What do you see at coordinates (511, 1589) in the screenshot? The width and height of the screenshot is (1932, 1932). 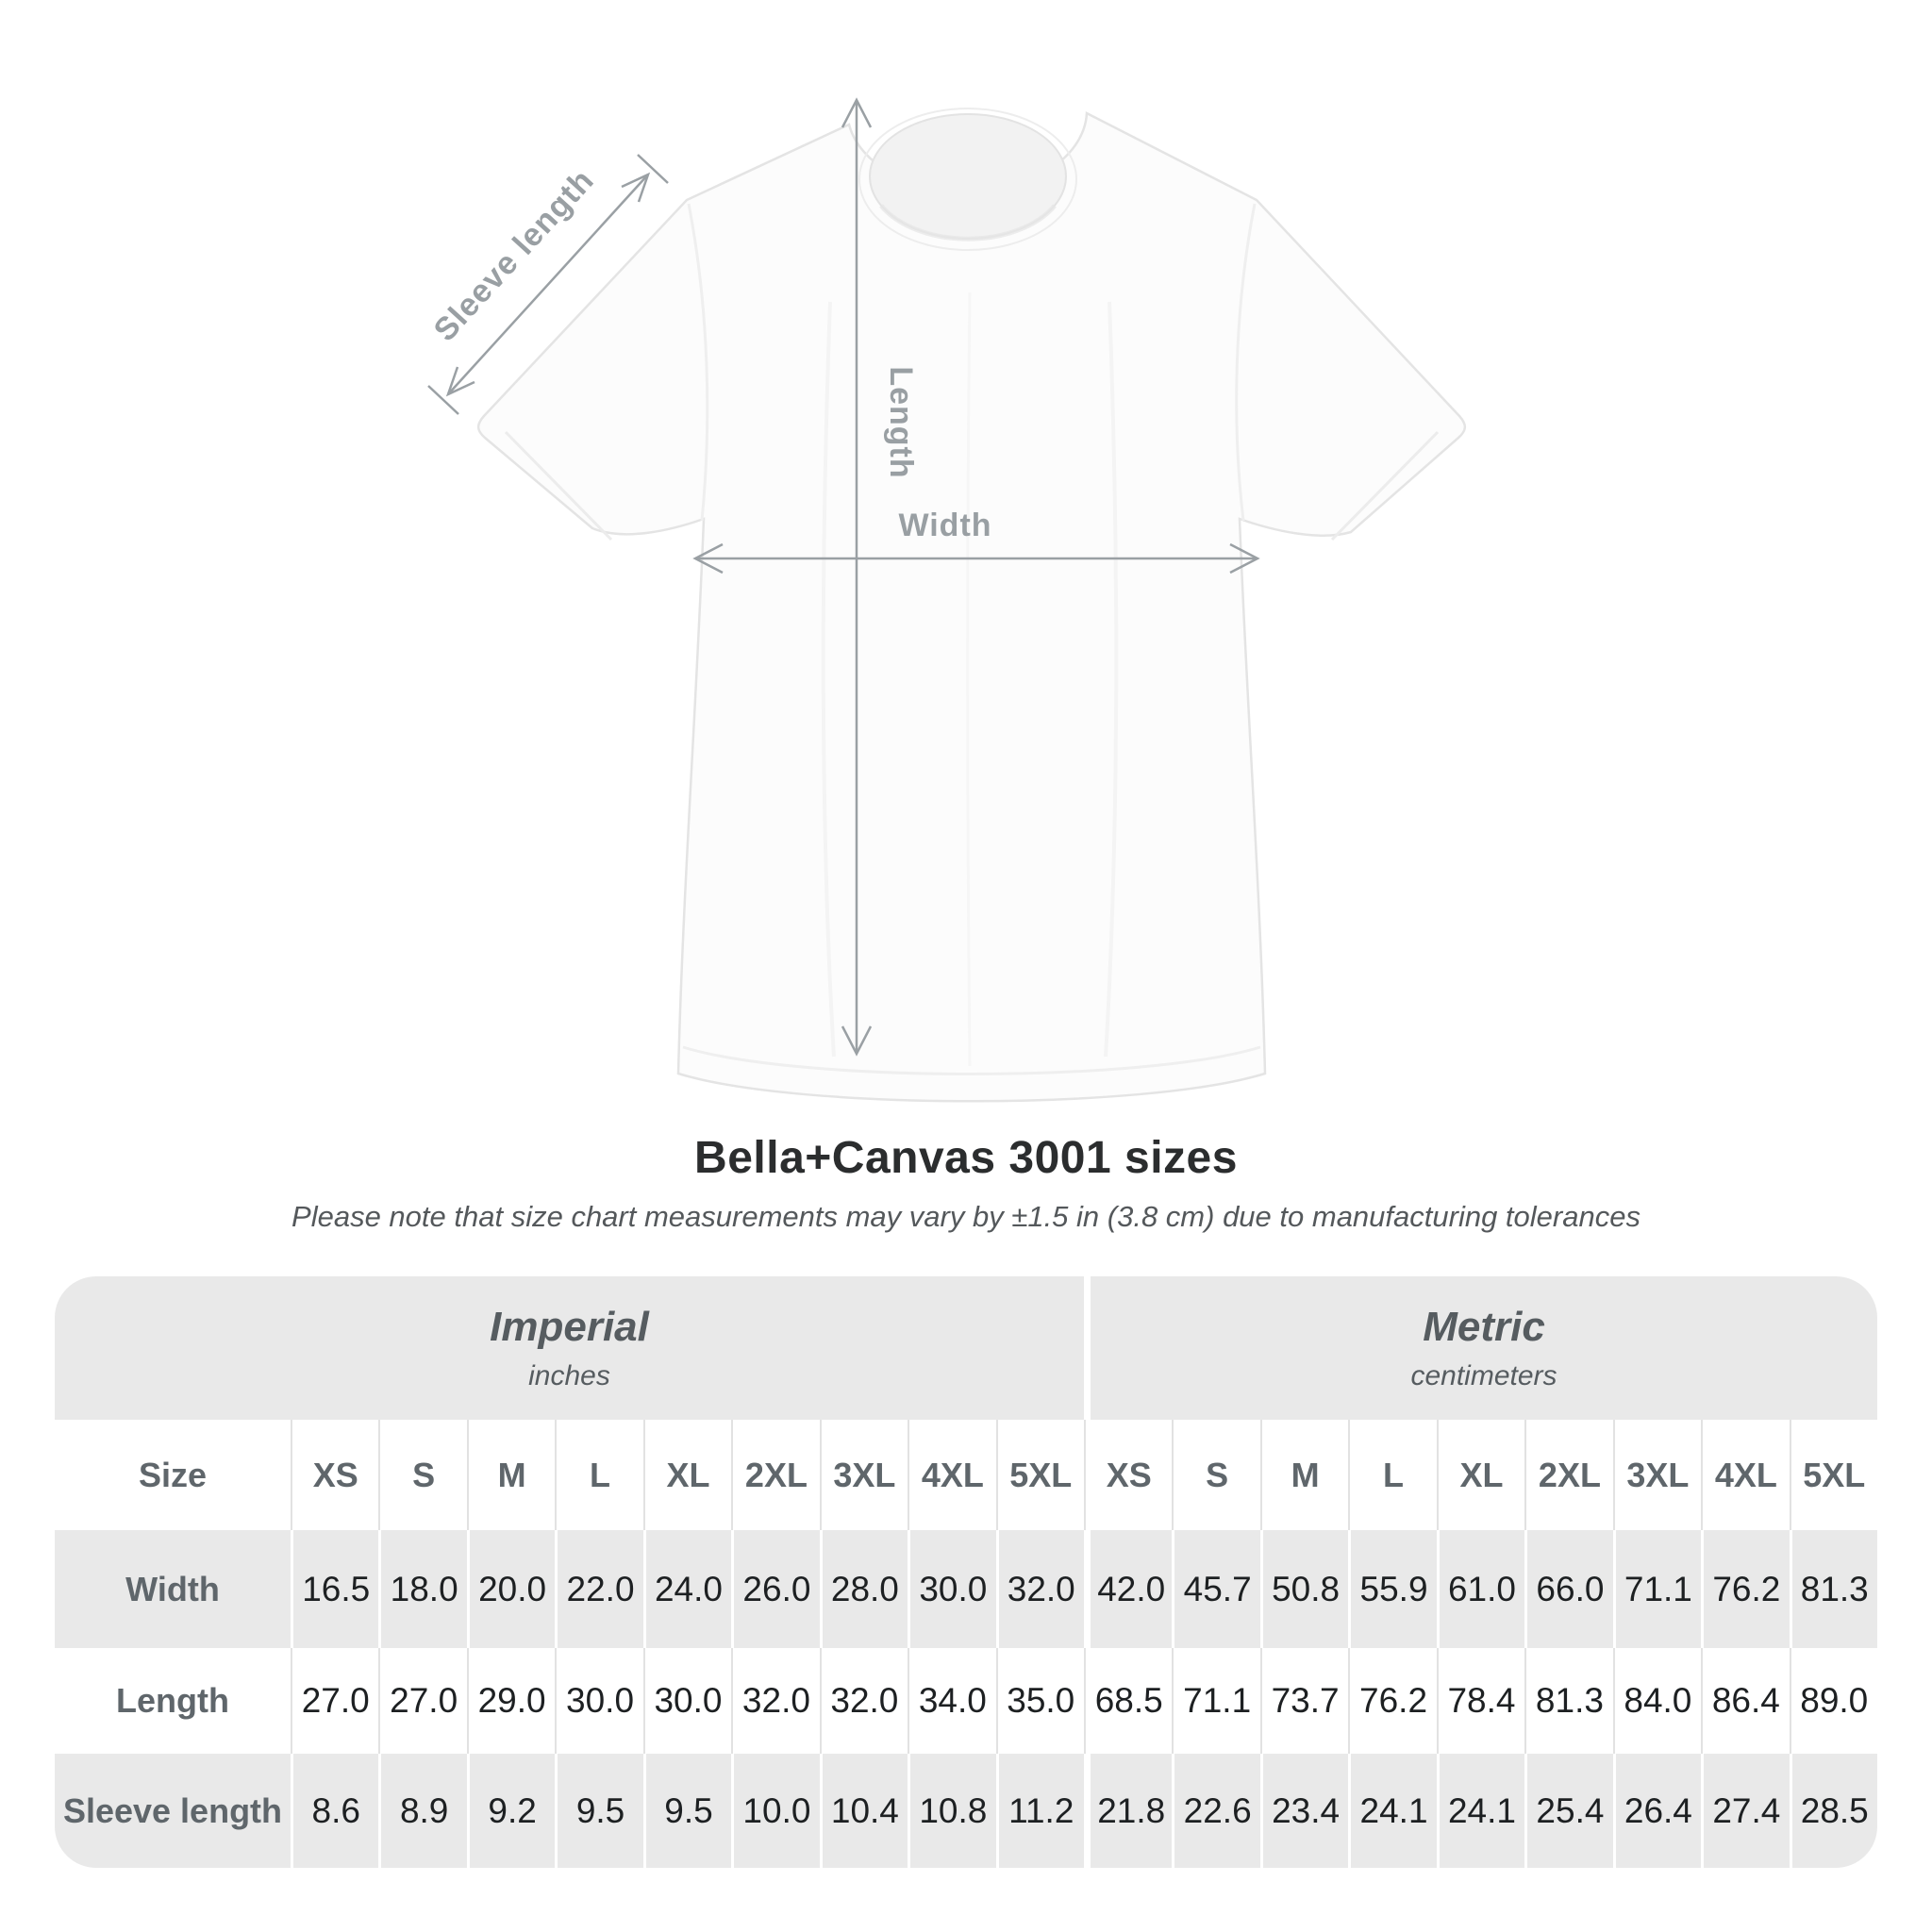 I see `value-cell: 20.0` at bounding box center [511, 1589].